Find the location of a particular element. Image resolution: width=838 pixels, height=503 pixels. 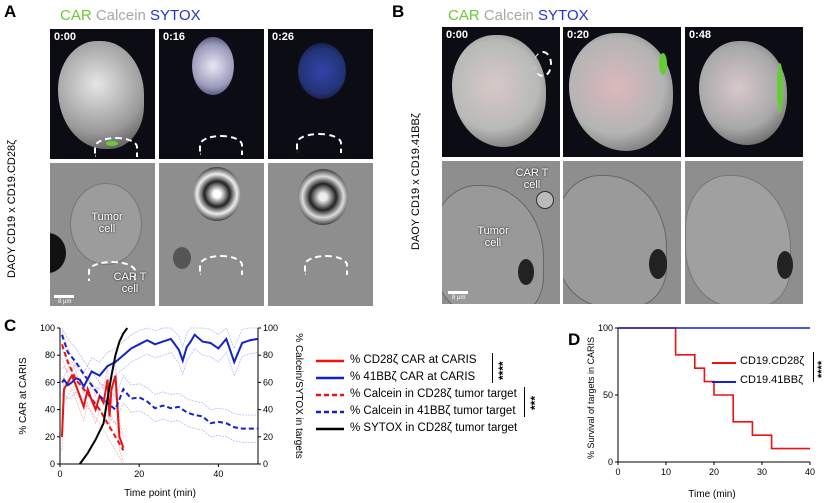

legend-item: % Calcein in CD28ζ tumor target is located at coordinates (433, 394).